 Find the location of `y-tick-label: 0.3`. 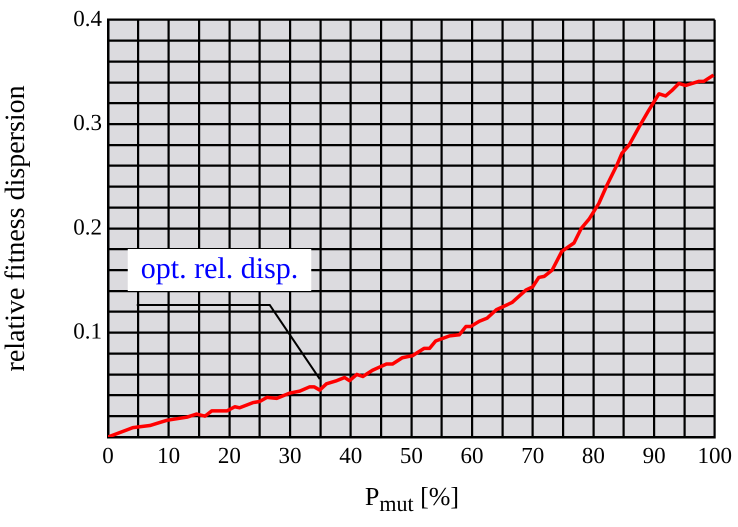

y-tick-label: 0.3 is located at coordinates (87, 123).